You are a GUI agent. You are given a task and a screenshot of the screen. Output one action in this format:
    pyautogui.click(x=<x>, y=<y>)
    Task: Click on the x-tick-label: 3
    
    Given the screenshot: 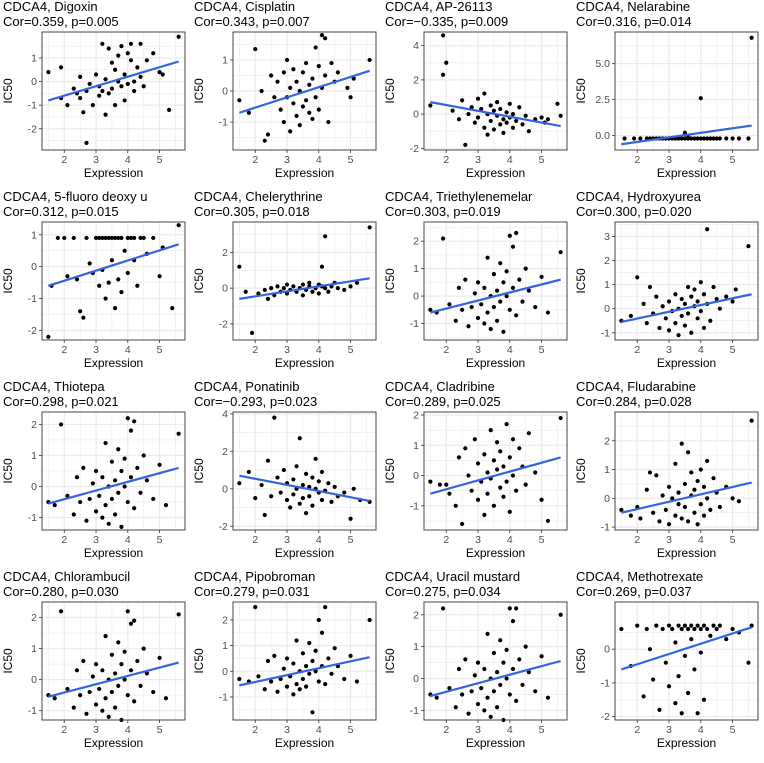 What is the action you would take?
    pyautogui.click(x=478, y=160)
    